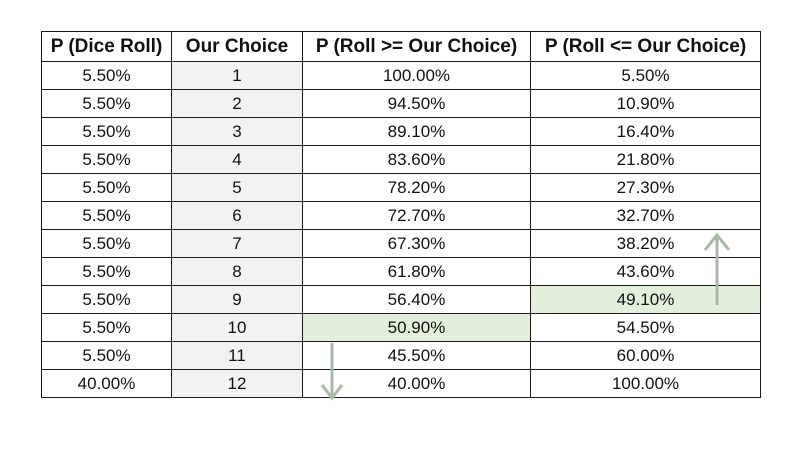  Describe the element at coordinates (416, 215) in the screenshot. I see `prob-roll-gte-cell: 72.70%` at that location.